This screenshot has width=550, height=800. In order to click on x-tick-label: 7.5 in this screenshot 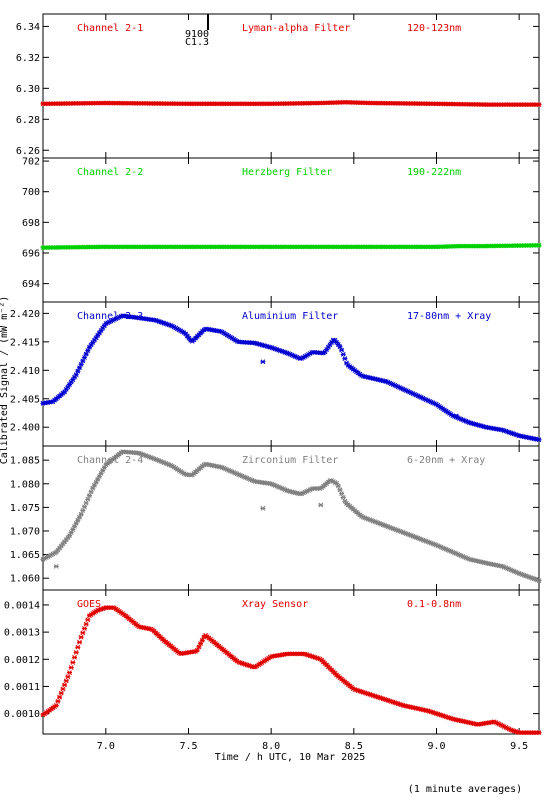, I will do `click(188, 746)`.